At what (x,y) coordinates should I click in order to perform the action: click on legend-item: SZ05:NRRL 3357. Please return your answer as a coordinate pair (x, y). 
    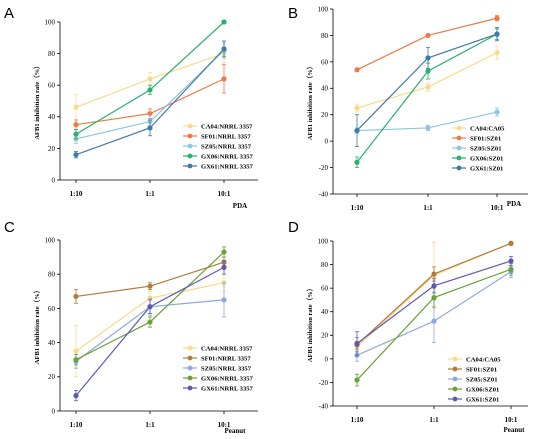
    Looking at the image, I should click on (217, 146).